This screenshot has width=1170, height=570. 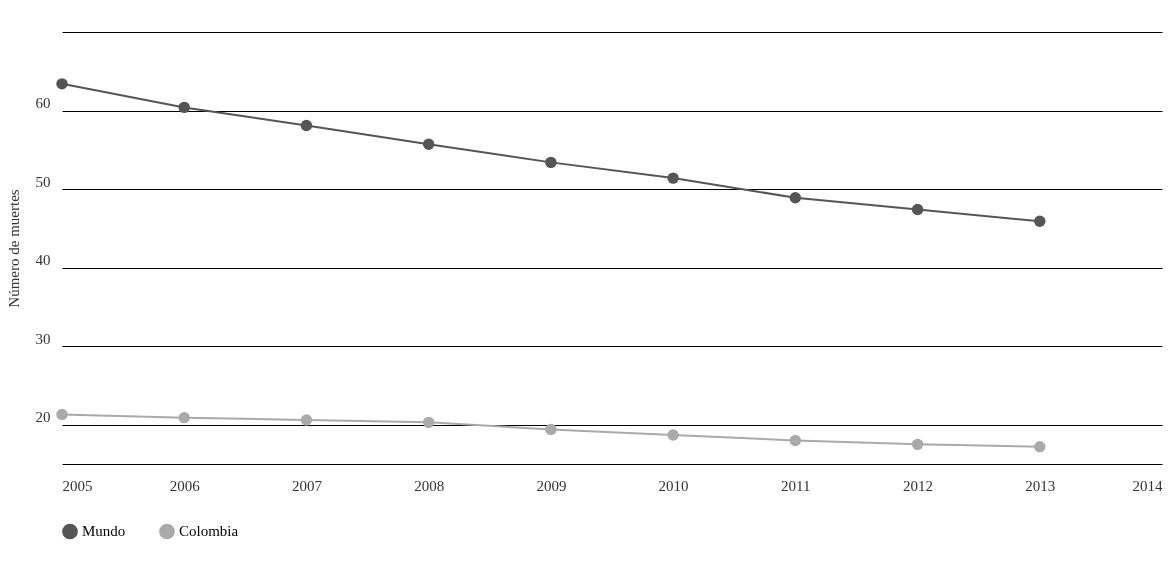 I want to click on x-tick-label: 2005, so click(x=77, y=485).